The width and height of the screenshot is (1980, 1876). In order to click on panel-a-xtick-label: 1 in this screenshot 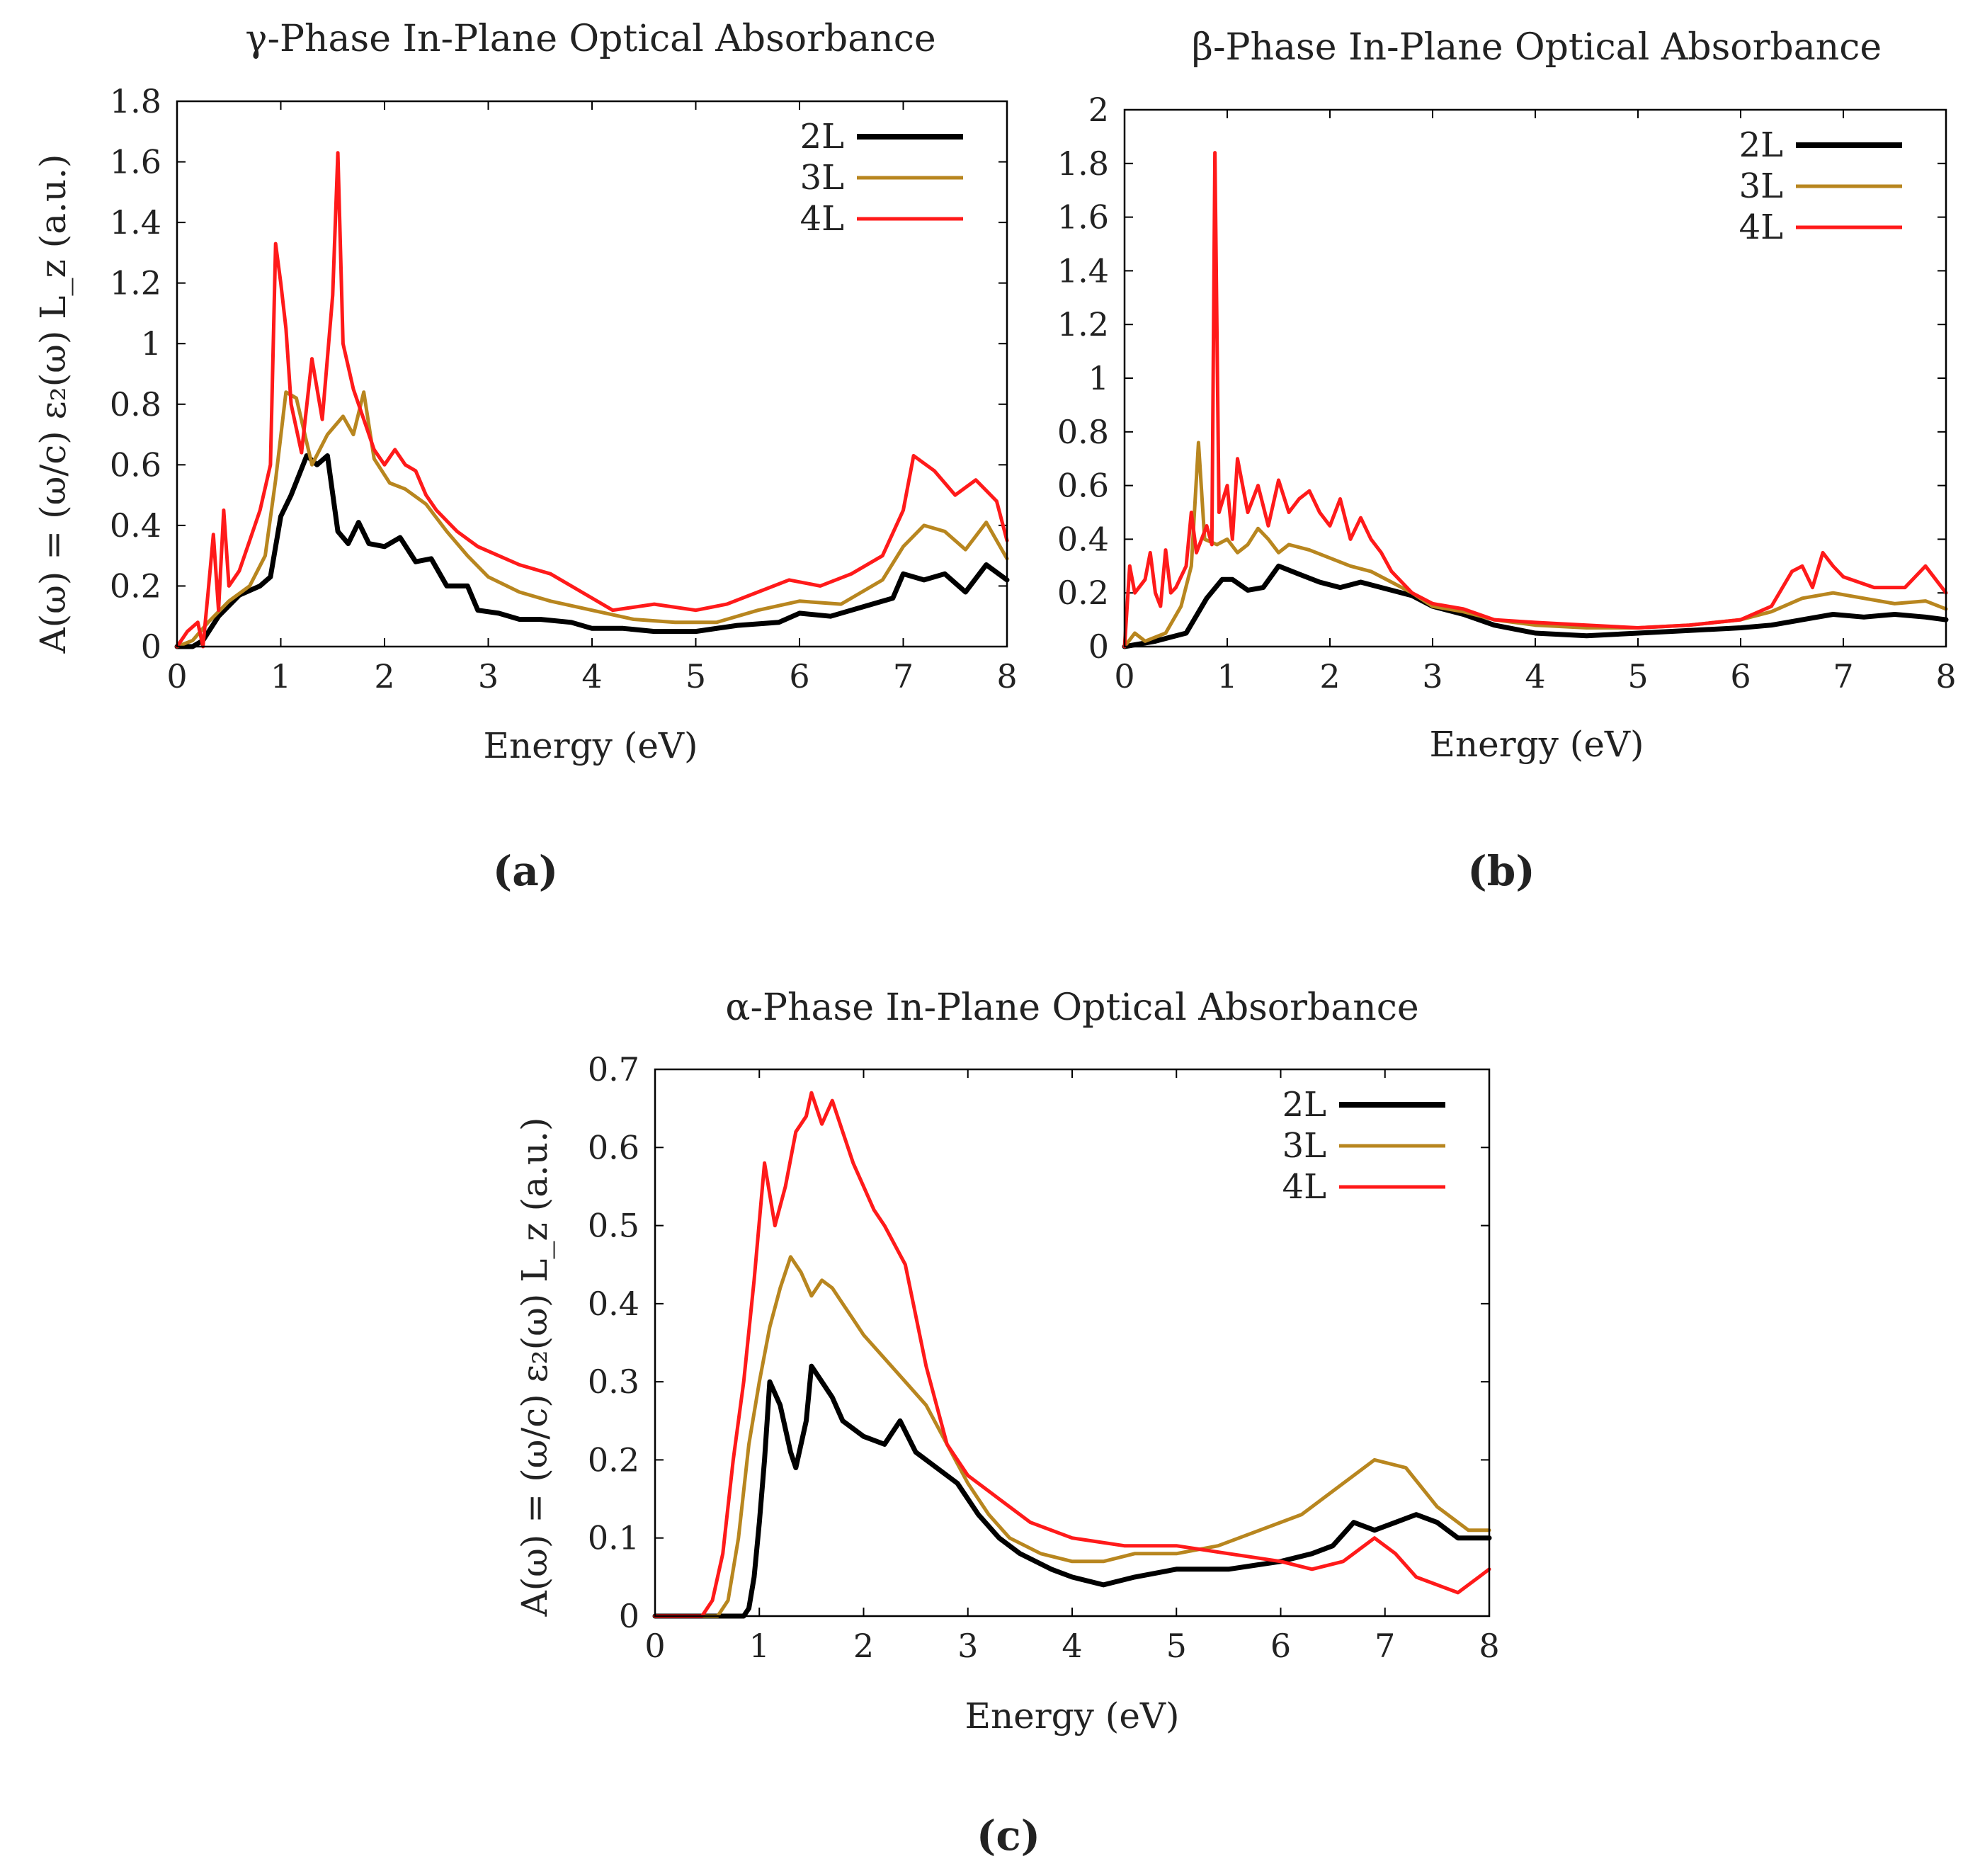, I will do `click(281, 676)`.